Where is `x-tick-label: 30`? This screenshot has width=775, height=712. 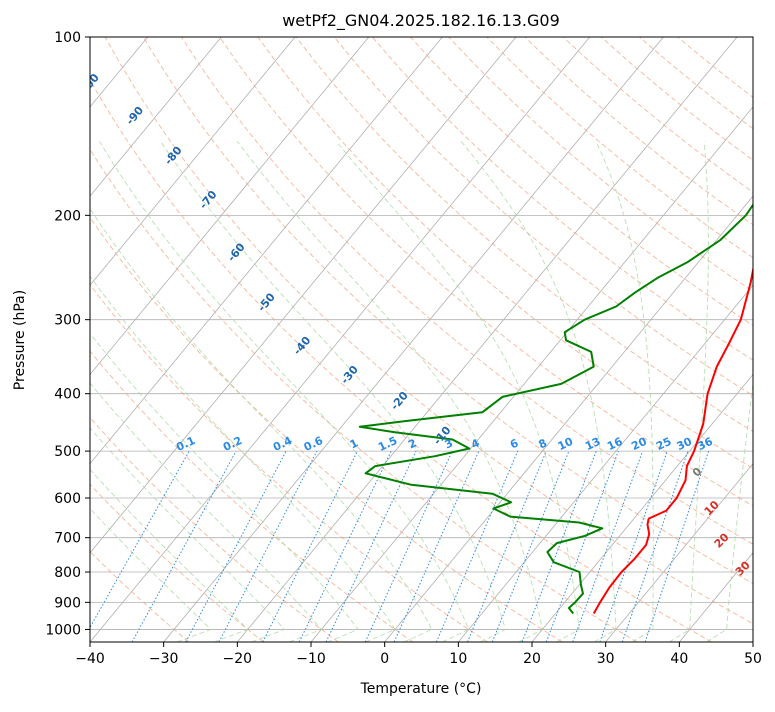 x-tick-label: 30 is located at coordinates (606, 659).